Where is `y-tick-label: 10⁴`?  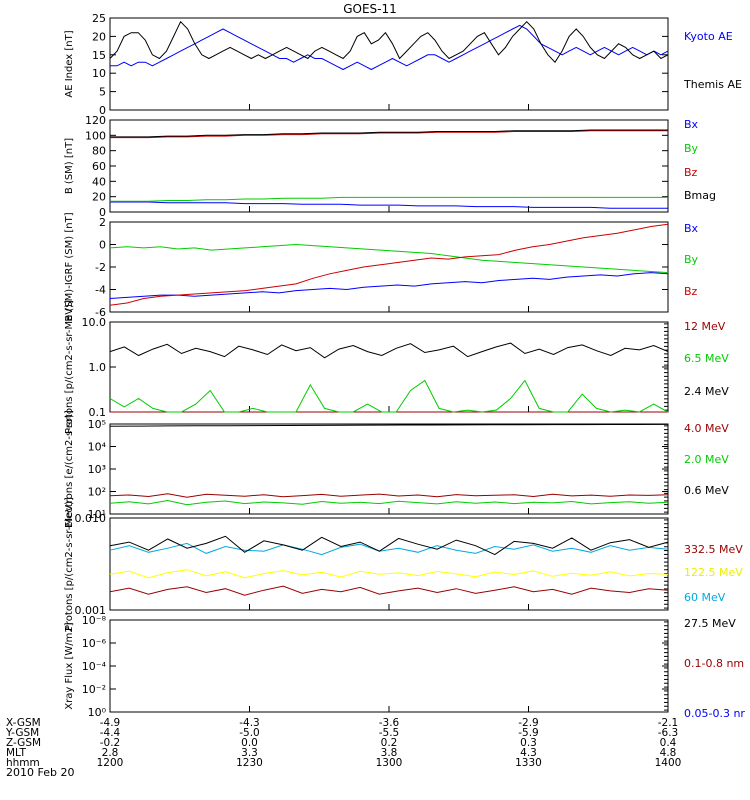
y-tick-label: 10⁴ is located at coordinates (97, 447).